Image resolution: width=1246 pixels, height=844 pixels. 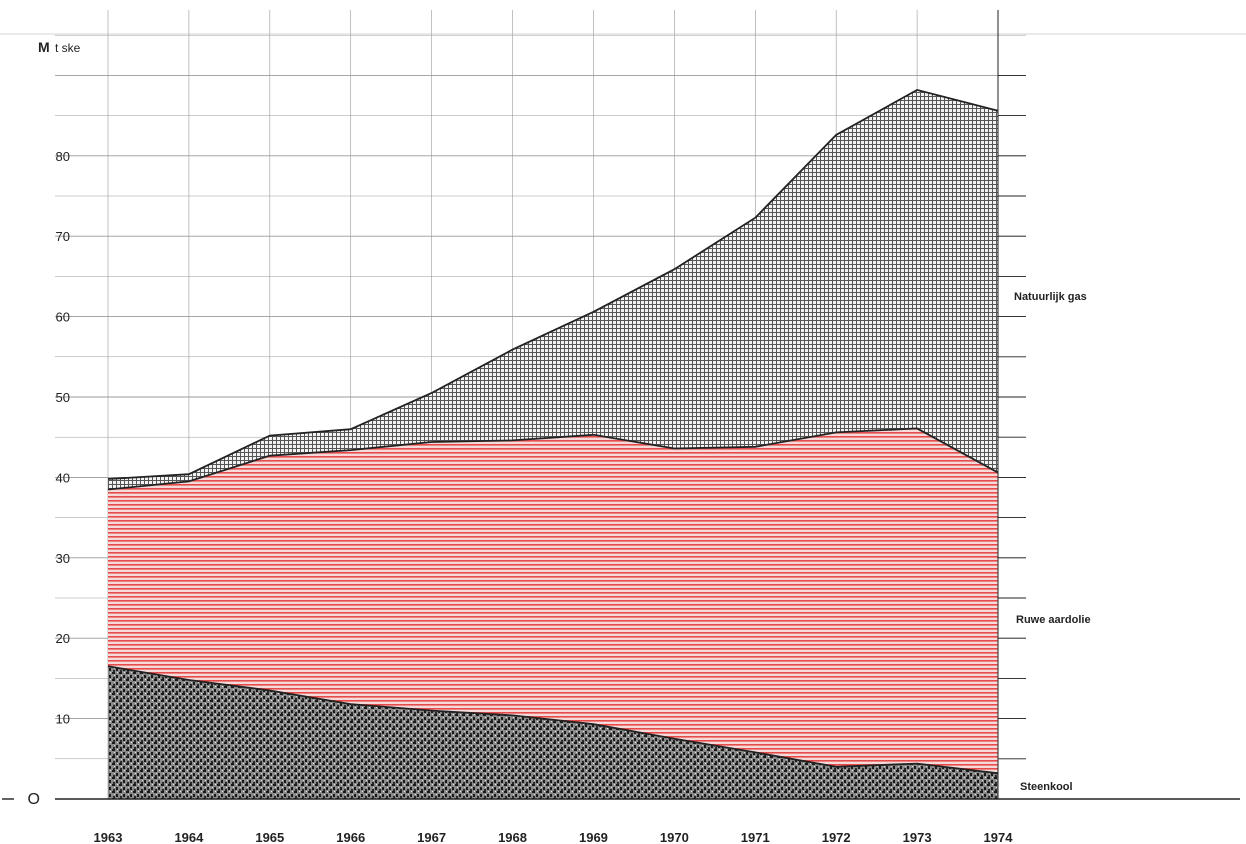 What do you see at coordinates (593, 837) in the screenshot?
I see `x-tick-label: 1969` at bounding box center [593, 837].